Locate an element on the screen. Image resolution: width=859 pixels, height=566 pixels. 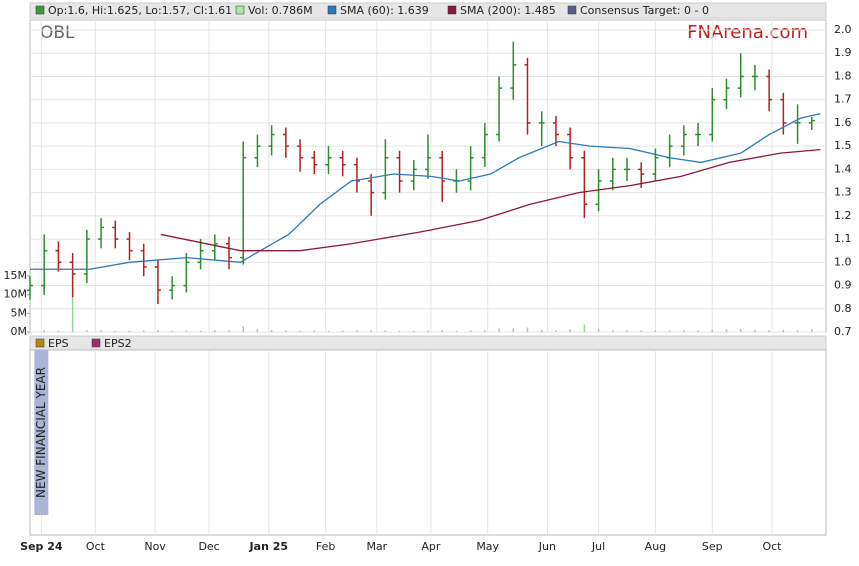
y-tick-label: 1.7 is located at coordinates (843, 99).